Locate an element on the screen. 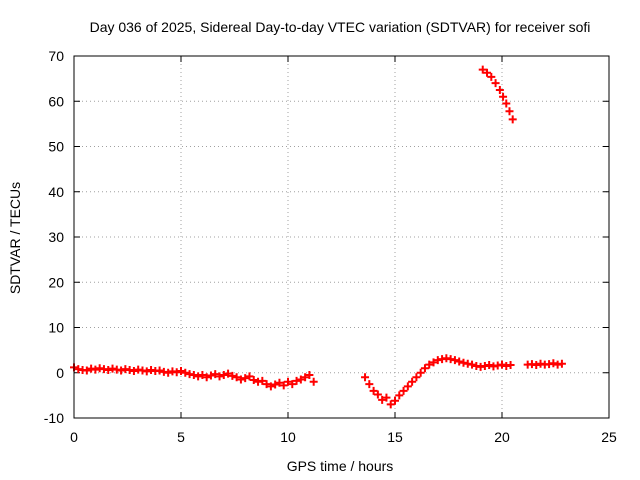 The height and width of the screenshot is (480, 640). x-tick-label: 15 is located at coordinates (395, 437).